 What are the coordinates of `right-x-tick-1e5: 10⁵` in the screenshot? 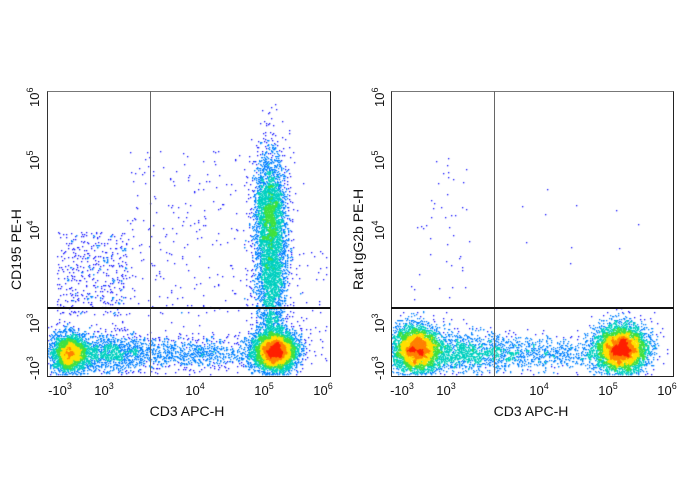 It's located at (608, 389).